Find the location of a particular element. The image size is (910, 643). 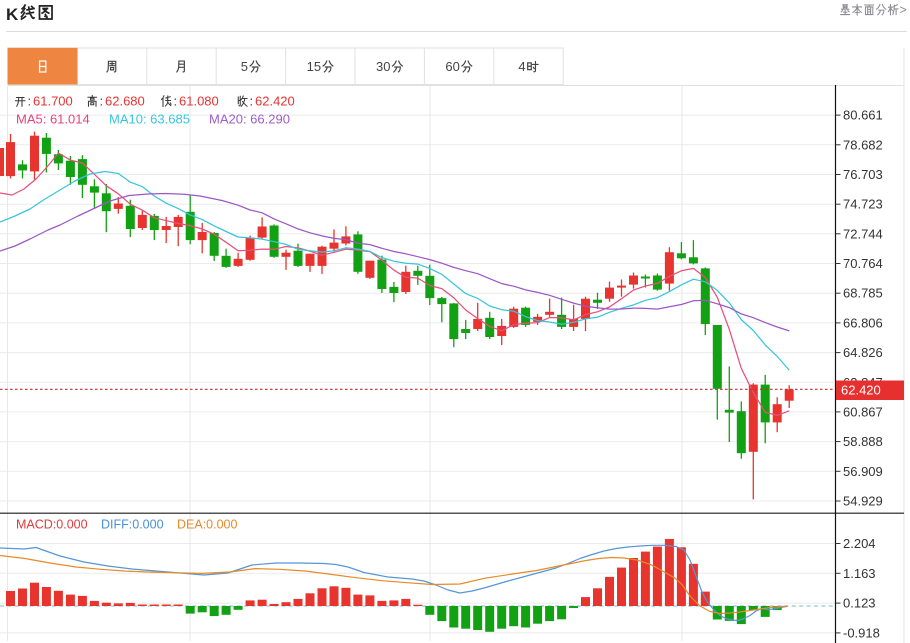

svg-text: MACD:0.000 is located at coordinates (52, 525).